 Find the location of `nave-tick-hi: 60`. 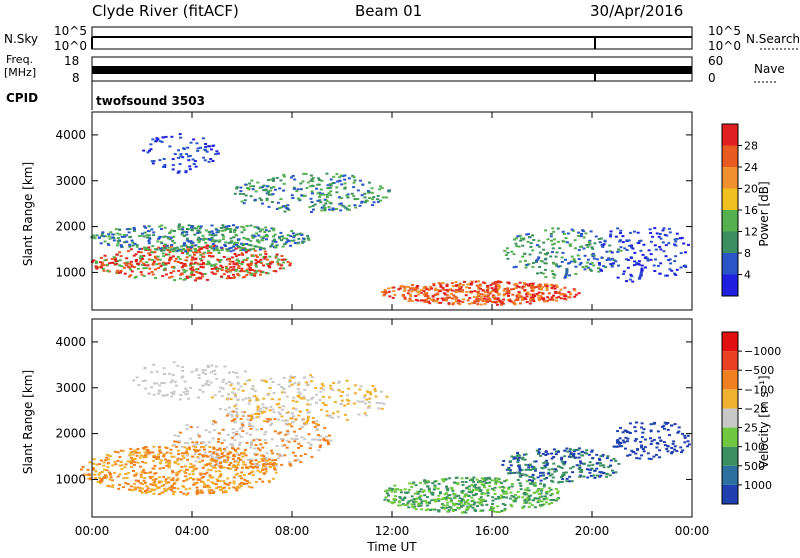

nave-tick-hi: 60 is located at coordinates (715, 61).